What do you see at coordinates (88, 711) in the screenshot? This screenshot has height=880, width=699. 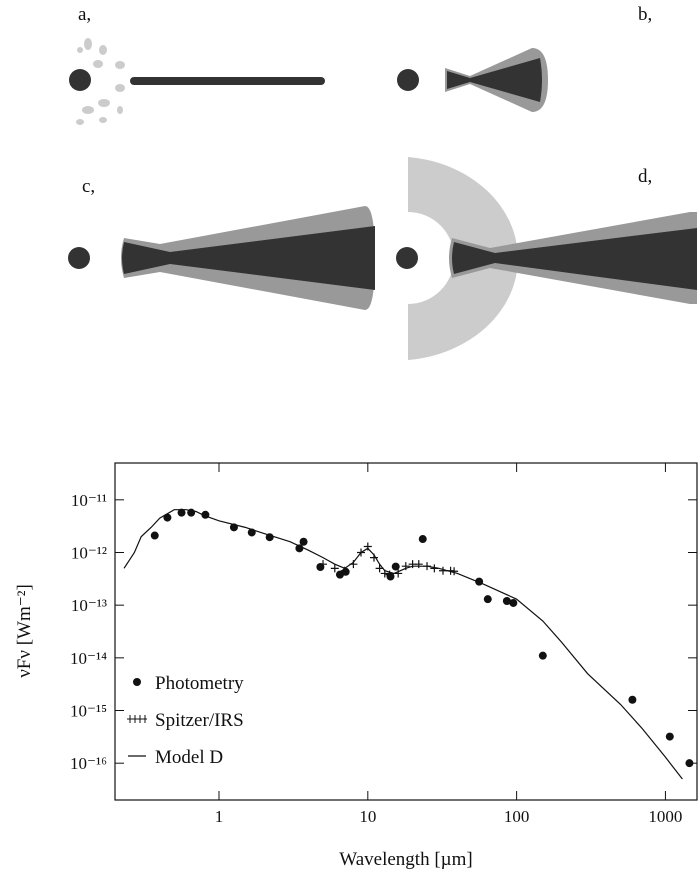 I see `y-tick-label: 10⁻¹⁵` at bounding box center [88, 711].